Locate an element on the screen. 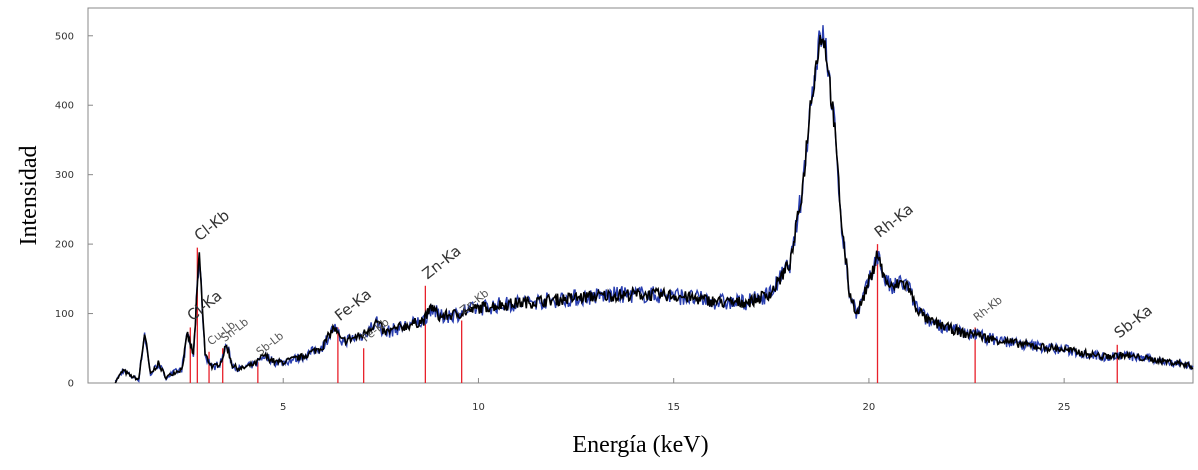 The height and width of the screenshot is (470, 1198). y-tick-label: 200 is located at coordinates (64, 245).